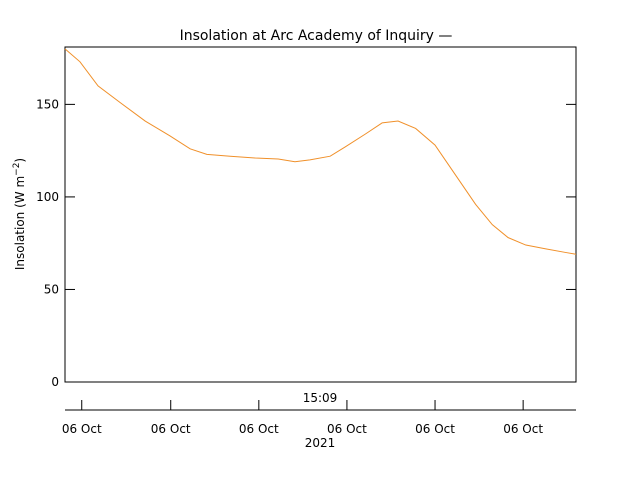 Image resolution: width=640 pixels, height=480 pixels. What do you see at coordinates (320, 443) in the screenshot?
I see `x-axis-label-year: 2021` at bounding box center [320, 443].